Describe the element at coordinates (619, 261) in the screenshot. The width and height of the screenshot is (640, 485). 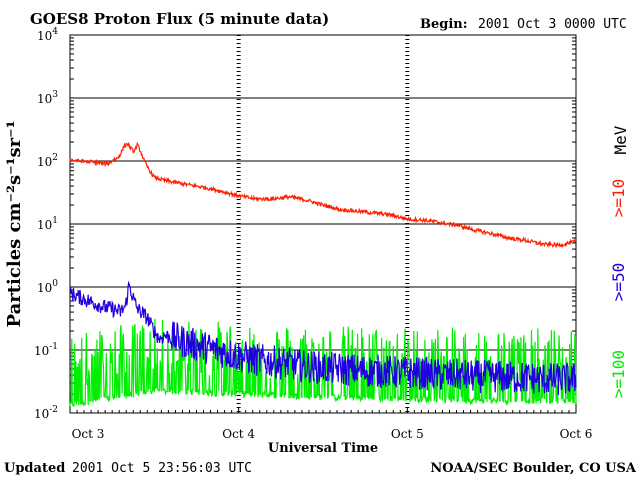
I see `legend: MeV >=10 >=50 >=100` at that location.